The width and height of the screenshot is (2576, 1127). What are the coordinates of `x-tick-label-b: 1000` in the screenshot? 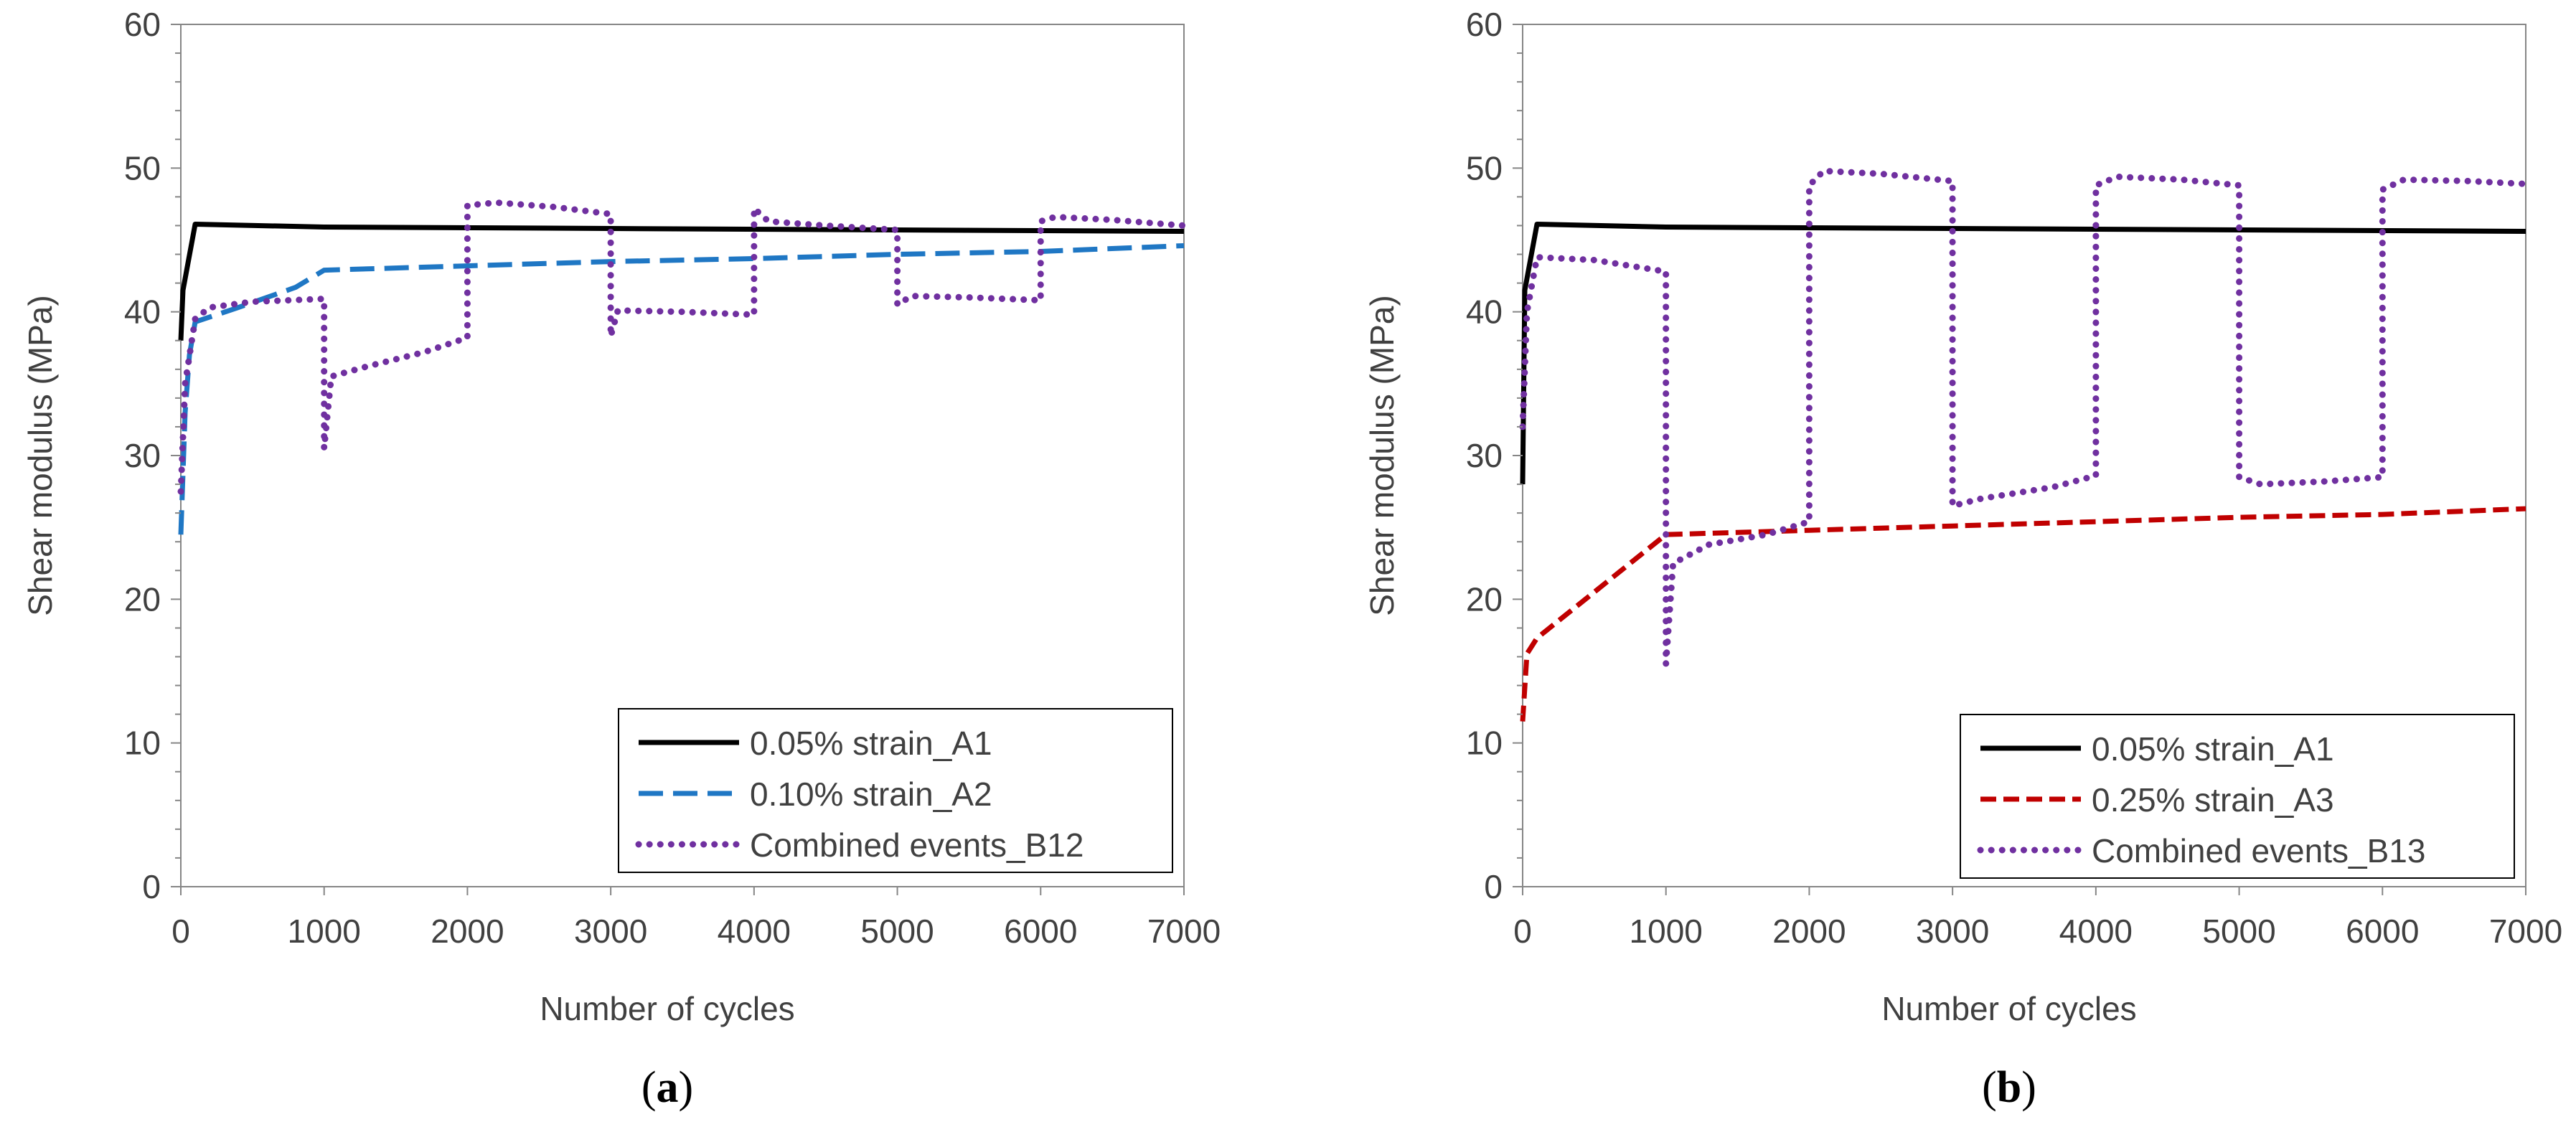 It's located at (1666, 931).